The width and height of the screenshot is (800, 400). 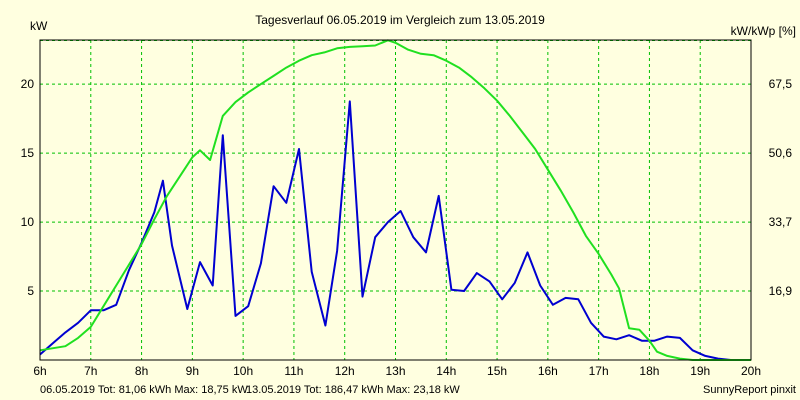 I want to click on right-y-tick-label: 33,7, so click(x=781, y=222).